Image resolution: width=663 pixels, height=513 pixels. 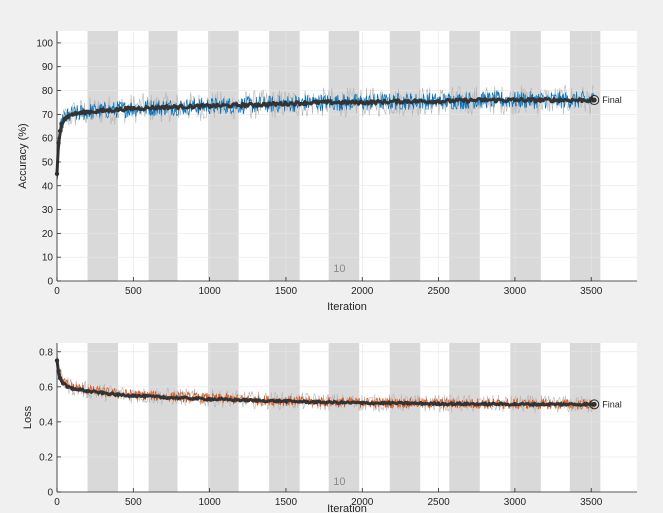 What do you see at coordinates (48, 162) in the screenshot?
I see `y-tick-label: 50` at bounding box center [48, 162].